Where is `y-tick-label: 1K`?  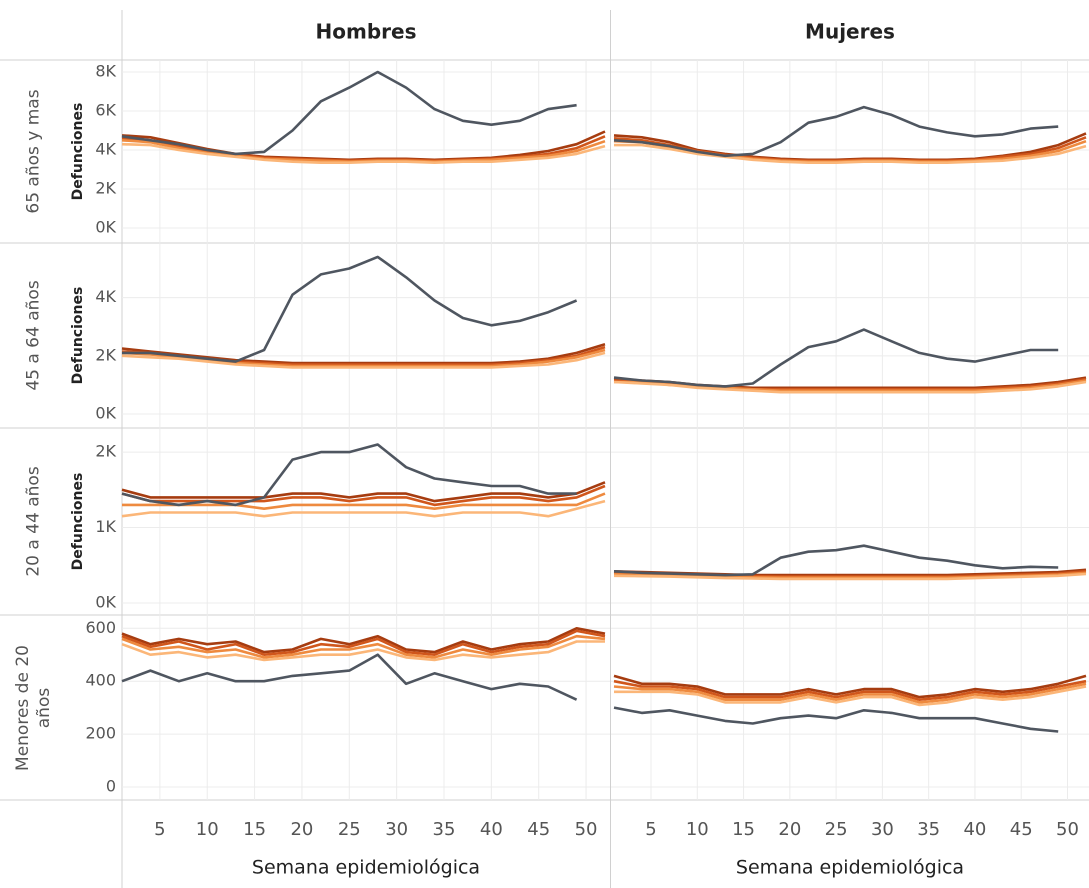 y-tick-label: 1K is located at coordinates (105, 526).